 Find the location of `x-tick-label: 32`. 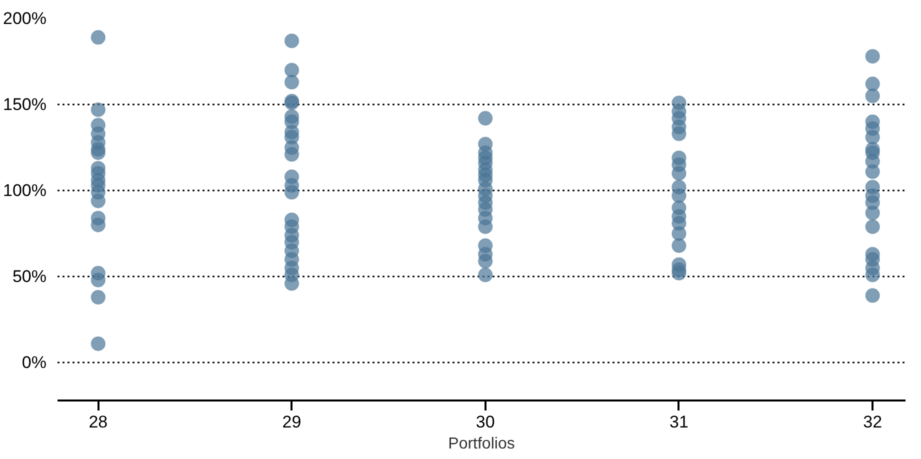

x-tick-label: 32 is located at coordinates (872, 422).